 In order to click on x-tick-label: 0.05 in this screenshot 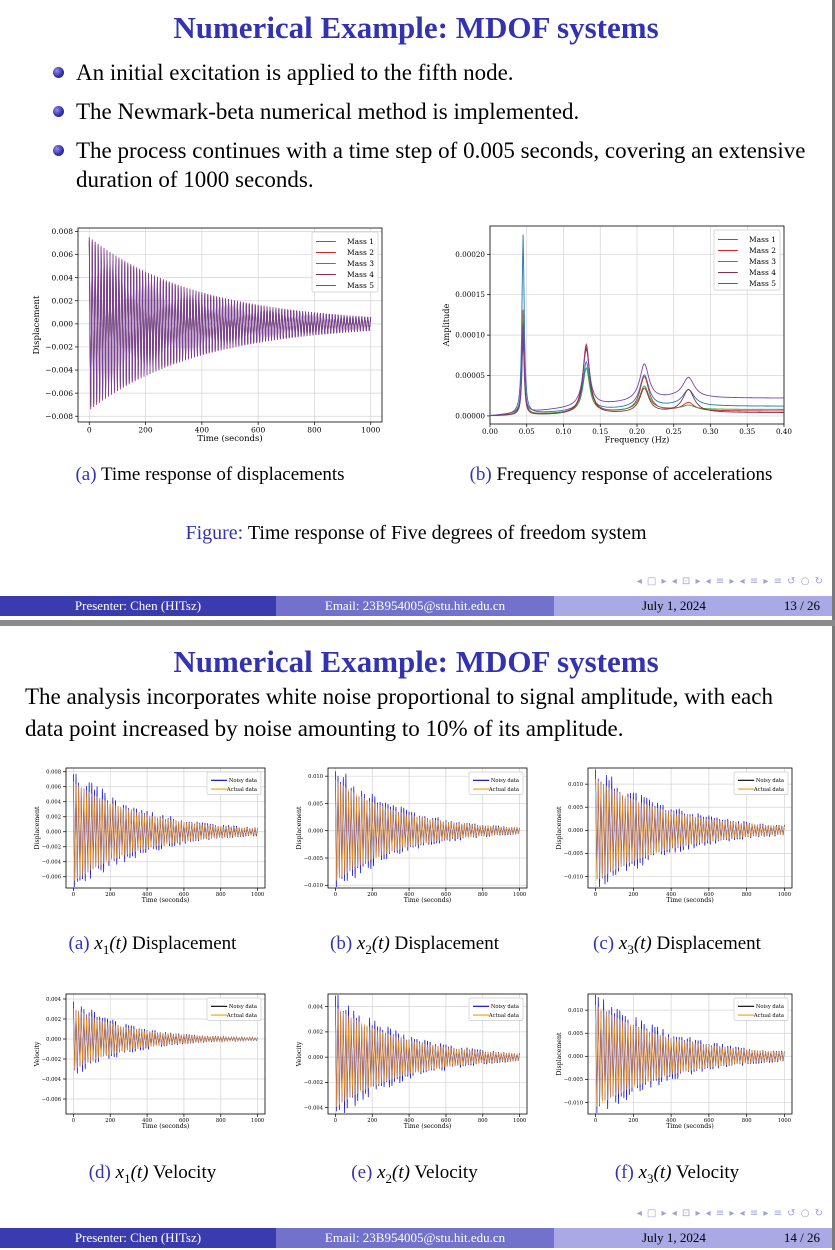, I will do `click(527, 431)`.